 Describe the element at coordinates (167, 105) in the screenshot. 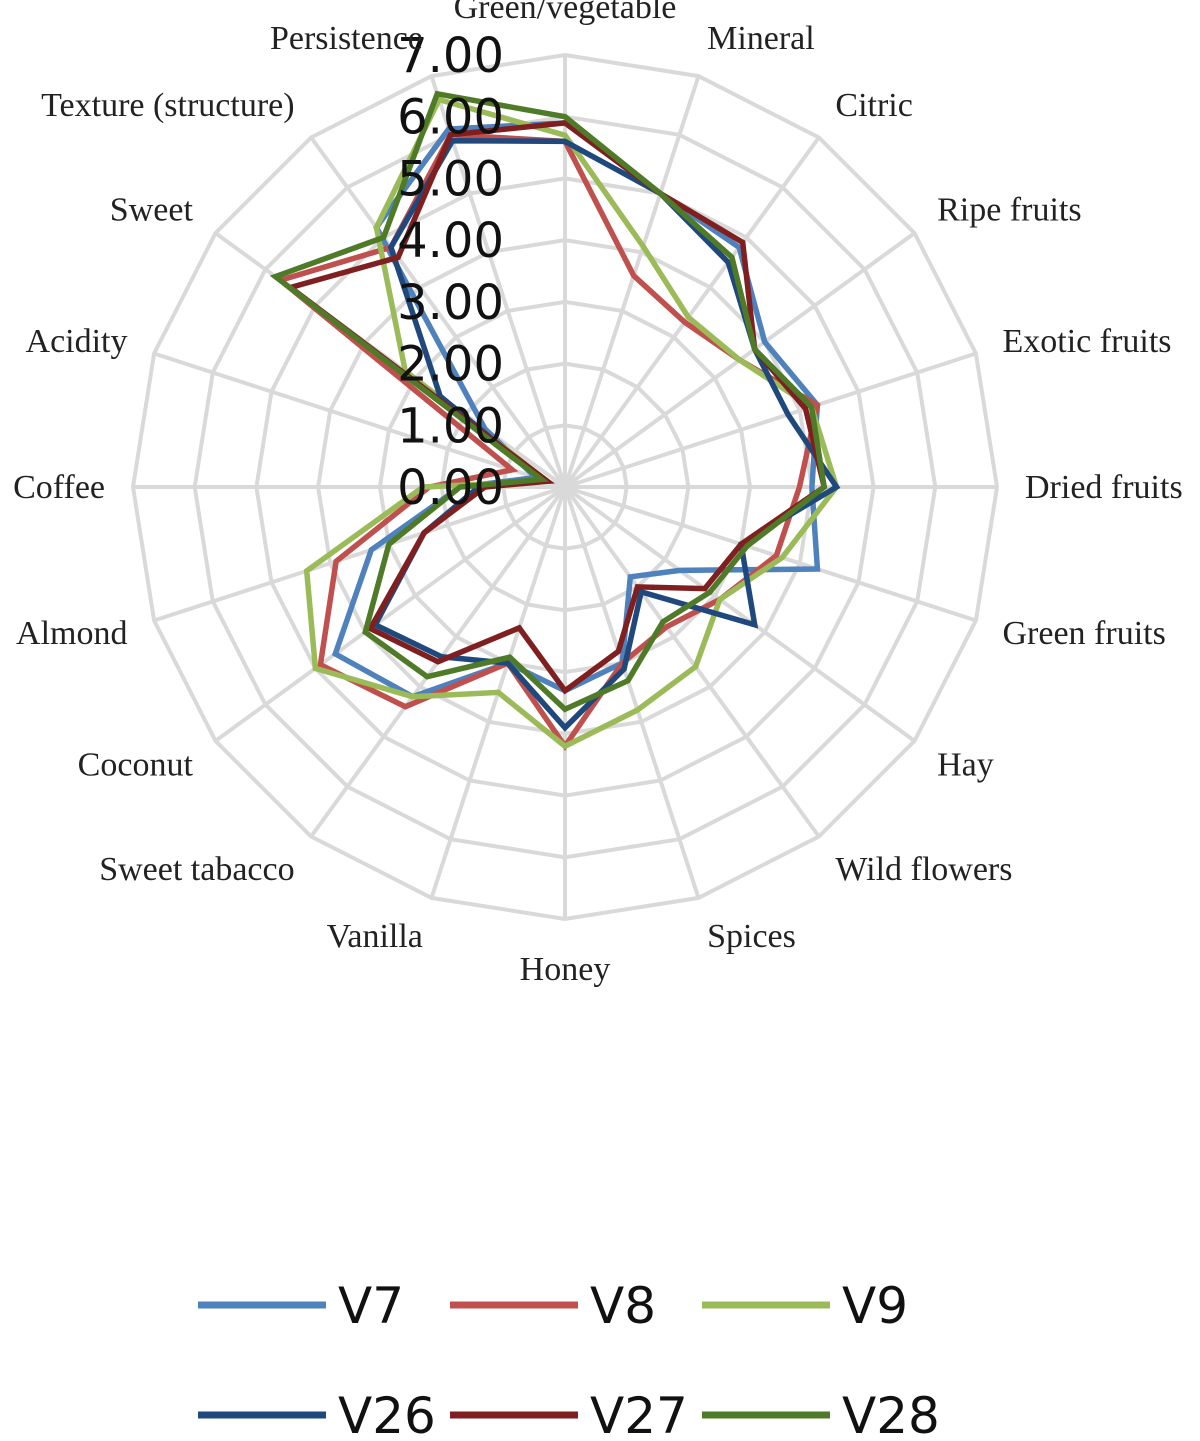

I see `category-label: Texture (structure)` at that location.